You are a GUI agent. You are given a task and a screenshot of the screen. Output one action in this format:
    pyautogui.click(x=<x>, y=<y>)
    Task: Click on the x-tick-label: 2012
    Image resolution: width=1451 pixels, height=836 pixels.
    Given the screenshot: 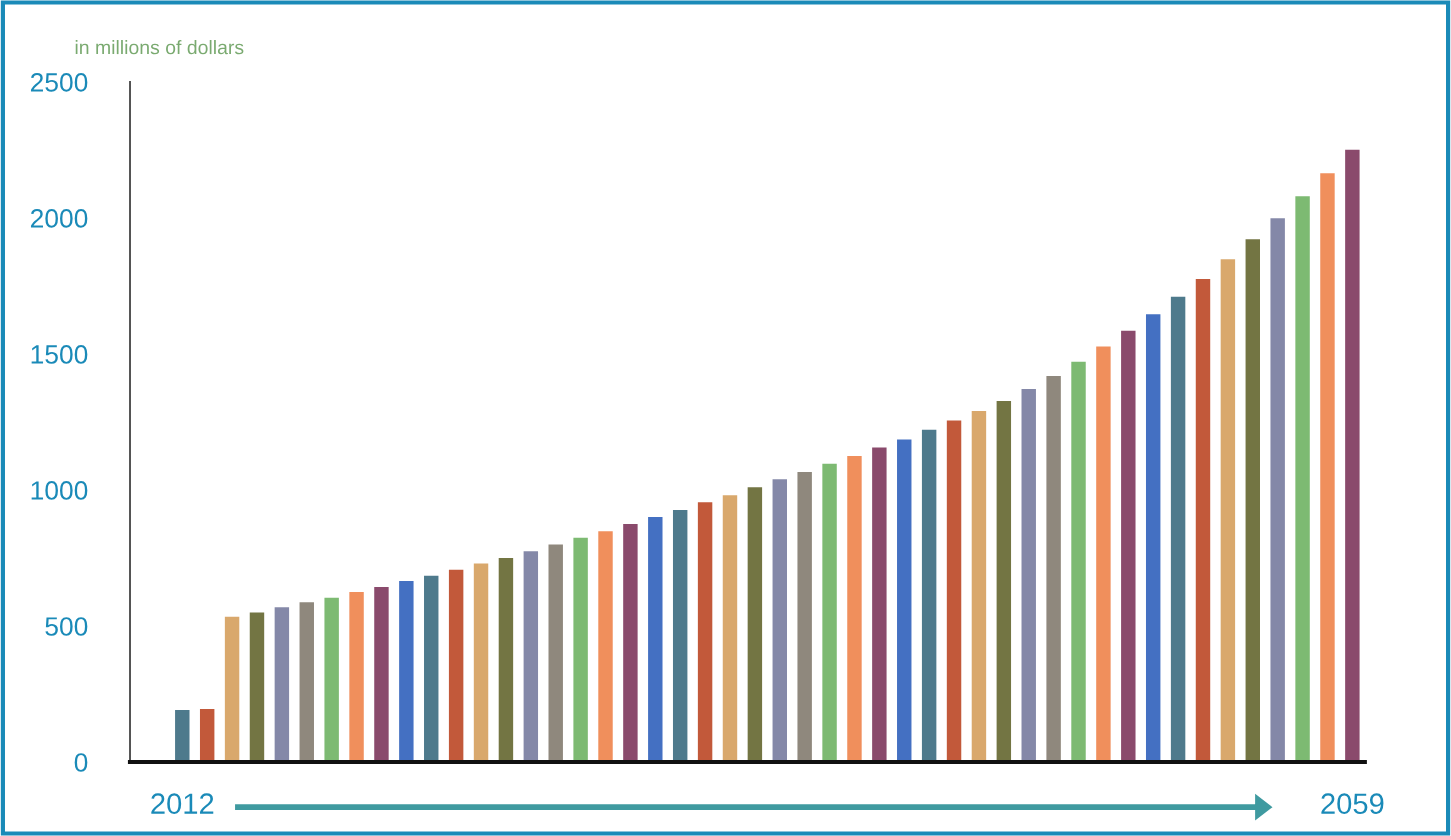 What is the action you would take?
    pyautogui.click(x=182, y=803)
    